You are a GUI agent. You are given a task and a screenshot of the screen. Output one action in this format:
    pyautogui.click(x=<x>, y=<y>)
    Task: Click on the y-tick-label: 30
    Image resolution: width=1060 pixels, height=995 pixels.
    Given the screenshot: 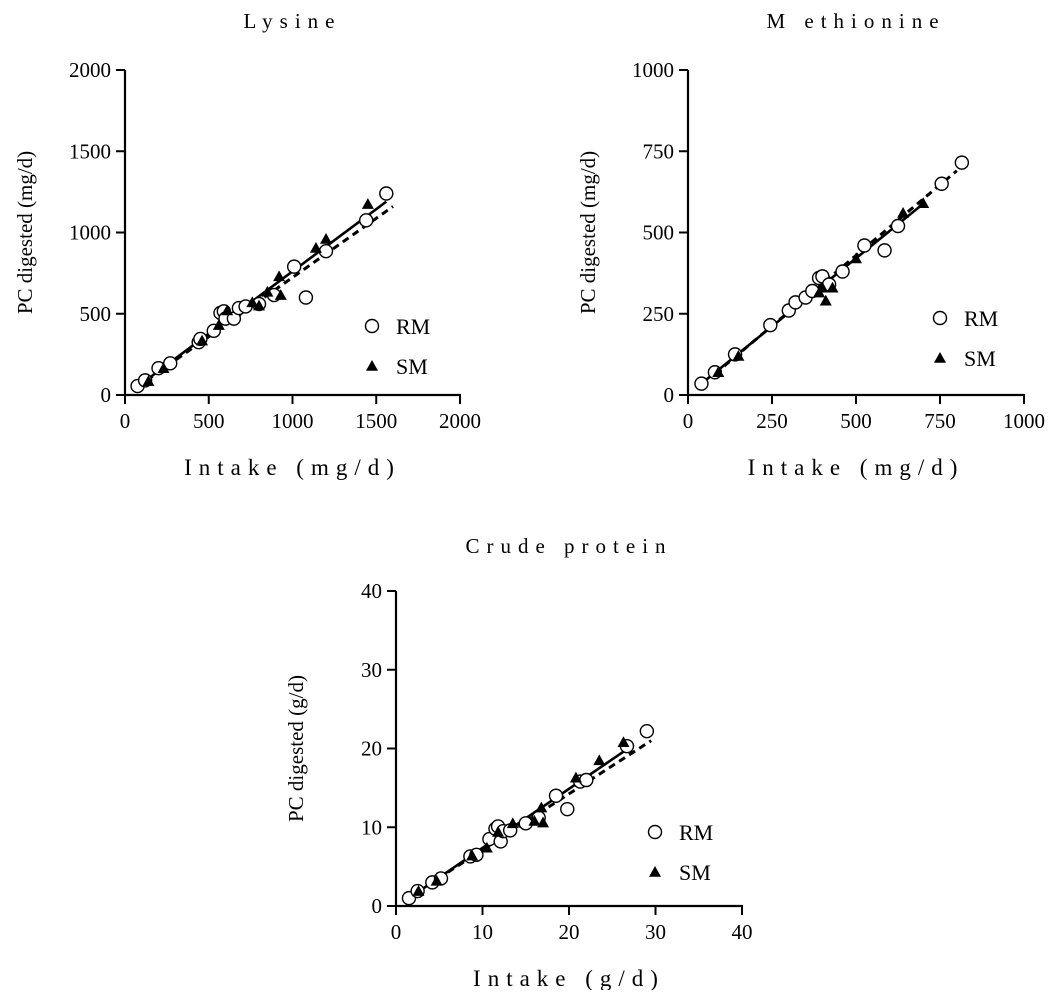 What is the action you would take?
    pyautogui.click(x=371, y=670)
    